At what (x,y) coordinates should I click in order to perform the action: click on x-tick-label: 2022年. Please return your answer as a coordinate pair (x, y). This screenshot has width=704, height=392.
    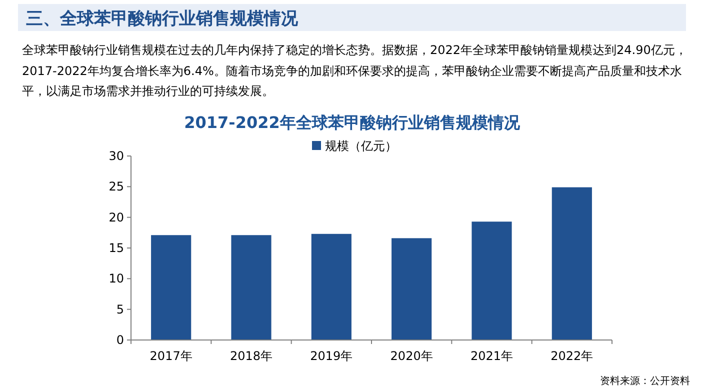
    Looking at the image, I should click on (572, 356).